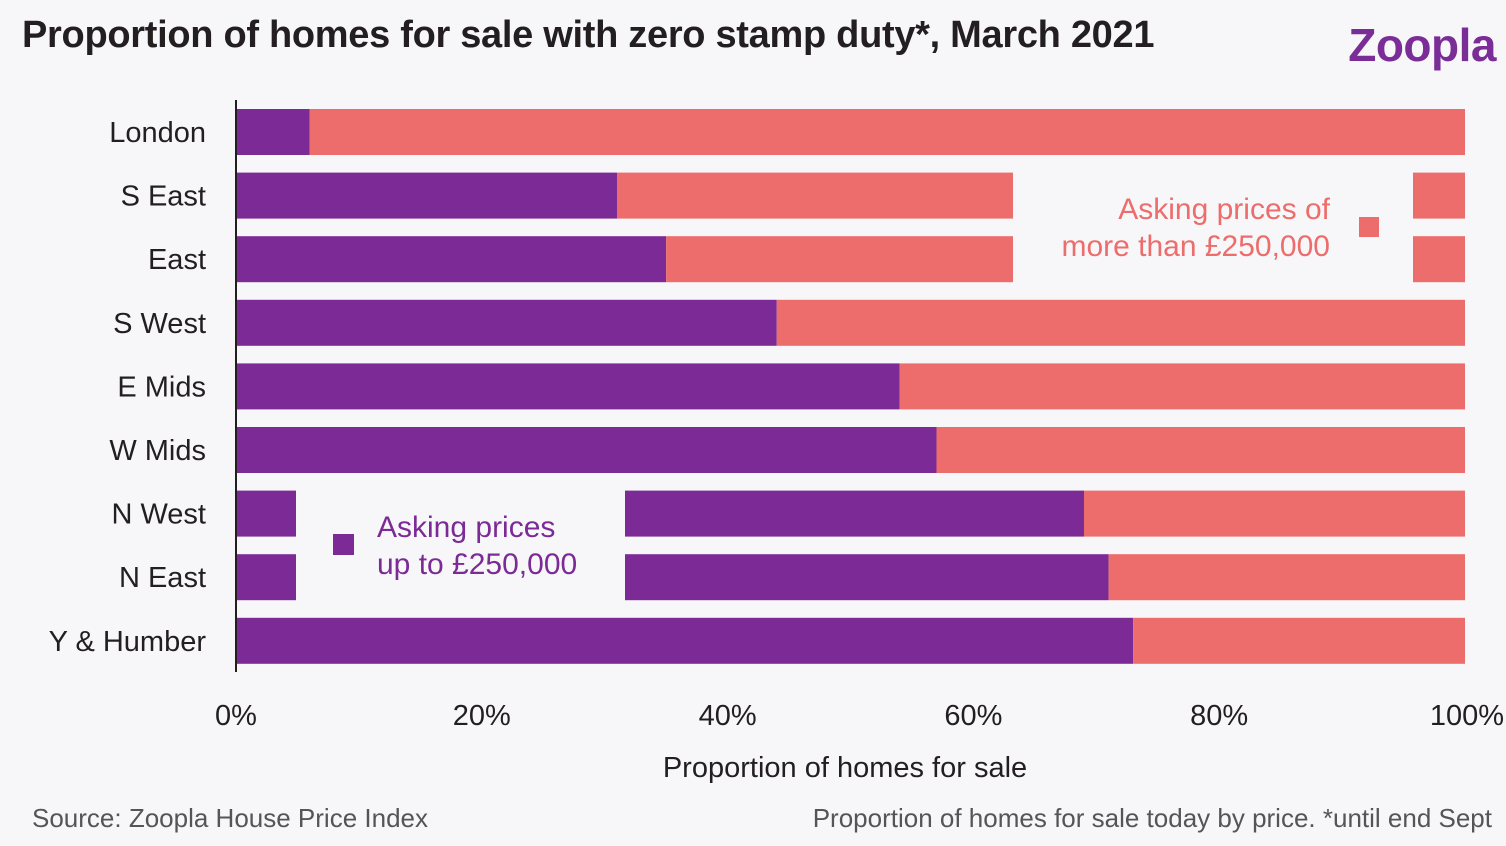 The width and height of the screenshot is (1506, 846). I want to click on x-tick-label: 40%, so click(728, 716).